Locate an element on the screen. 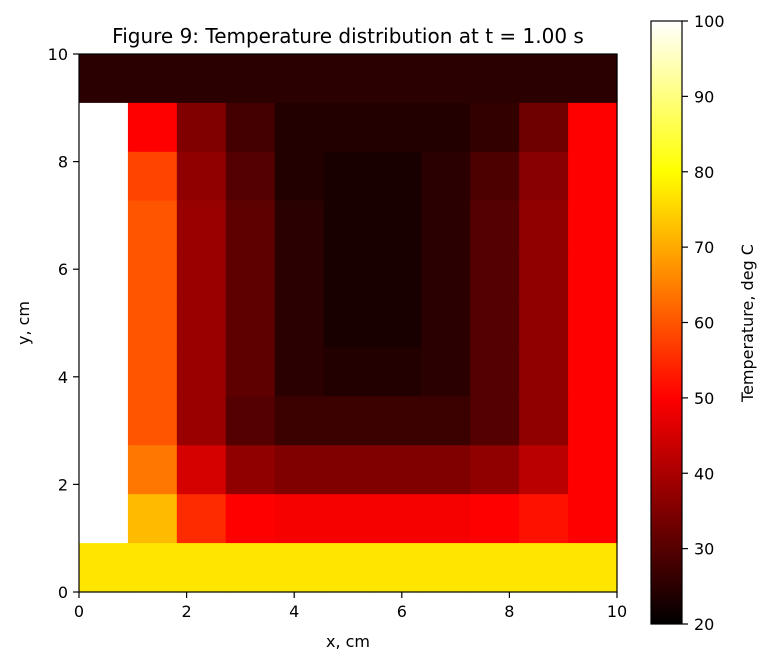 Image resolution: width=772 pixels, height=665 pixels. colorbar-tick-label: 50 is located at coordinates (704, 398).